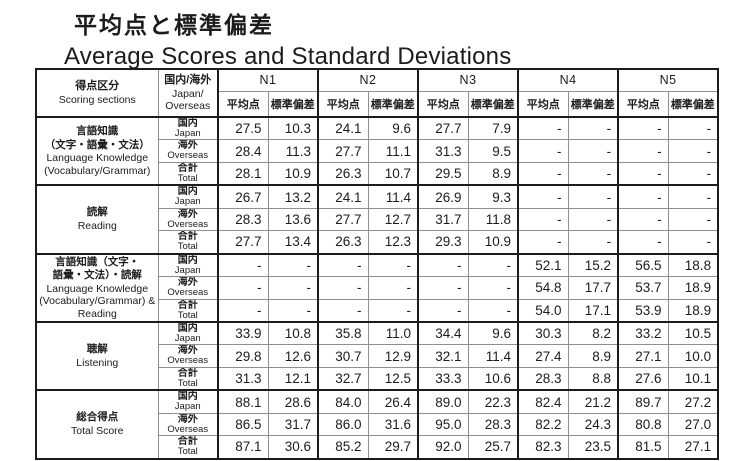 This screenshot has height=461, width=750. I want to click on score-cell: 27.5, so click(243, 128).